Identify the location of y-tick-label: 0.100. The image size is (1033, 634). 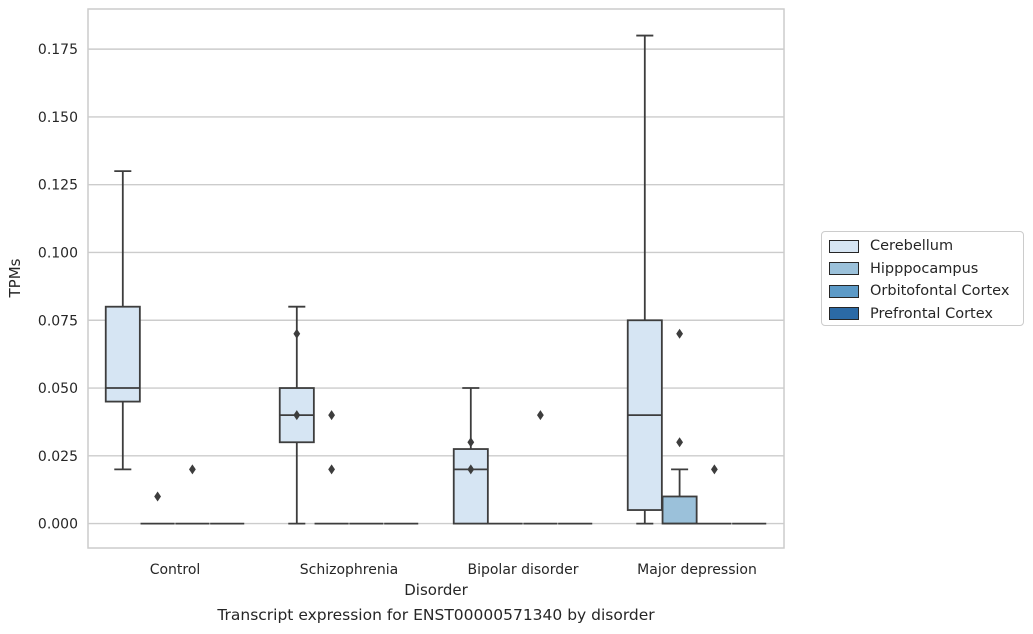
(58, 253).